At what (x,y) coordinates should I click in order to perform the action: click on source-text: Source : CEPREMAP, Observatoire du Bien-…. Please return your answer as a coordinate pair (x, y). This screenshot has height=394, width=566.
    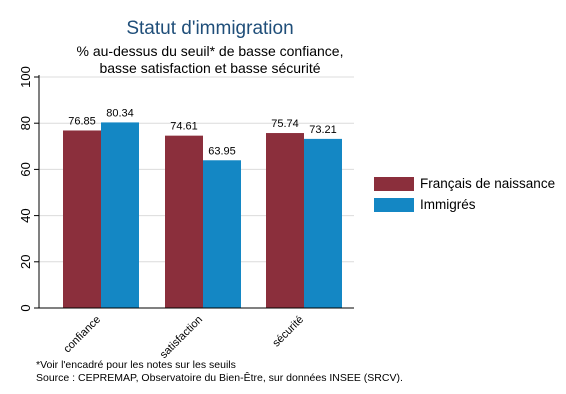
    Looking at the image, I should click on (219, 378).